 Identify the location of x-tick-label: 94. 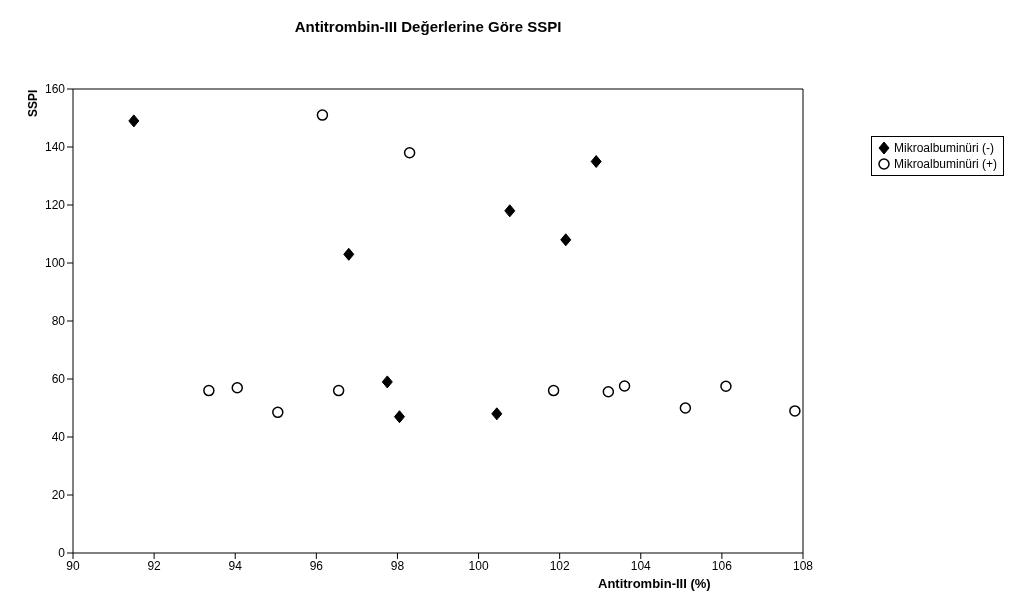
(235, 565).